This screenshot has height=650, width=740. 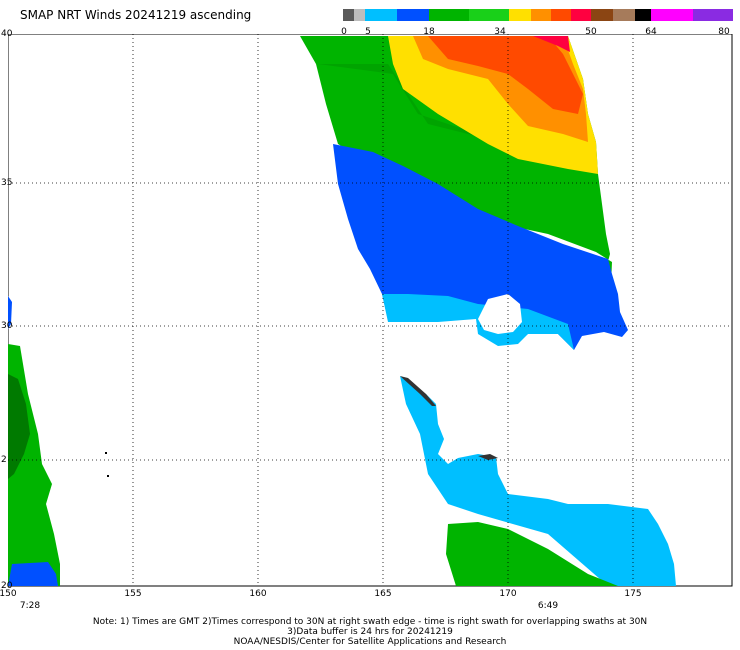 I want to click on colorbar-tick: 64, so click(x=651, y=32).